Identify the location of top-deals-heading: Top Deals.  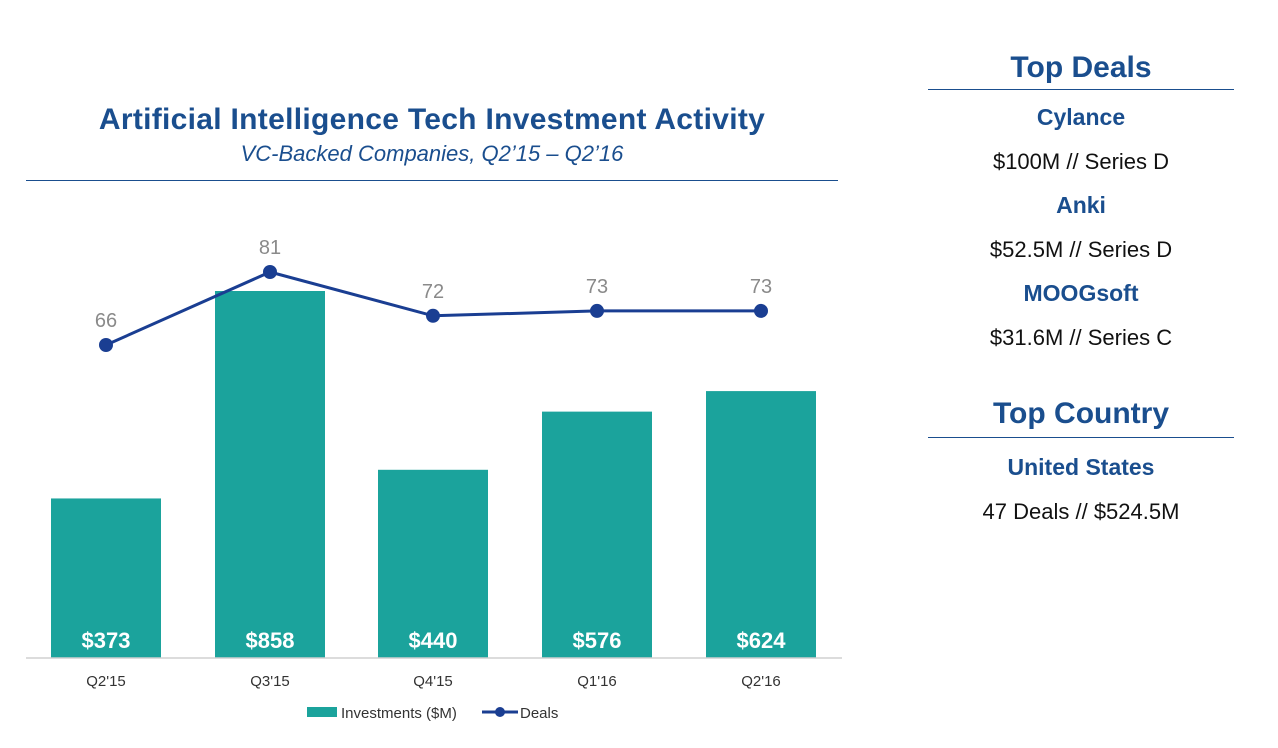
(1081, 67).